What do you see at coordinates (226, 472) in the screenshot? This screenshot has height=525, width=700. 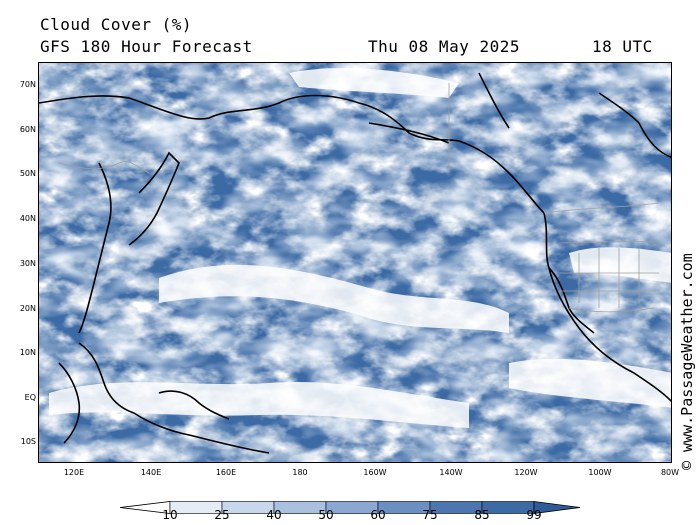 I see `lon-label-160e: 160E` at bounding box center [226, 472].